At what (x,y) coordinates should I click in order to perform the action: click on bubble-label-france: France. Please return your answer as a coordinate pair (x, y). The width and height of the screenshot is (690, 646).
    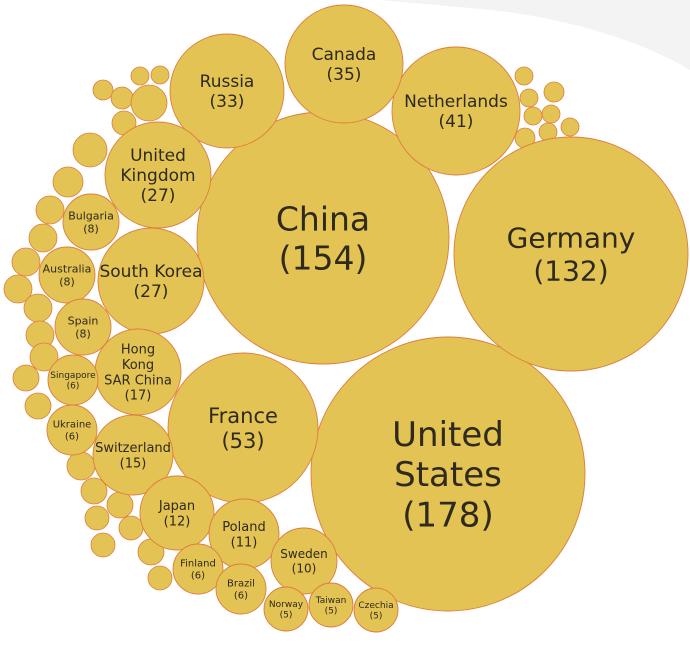
    Looking at the image, I should click on (243, 416).